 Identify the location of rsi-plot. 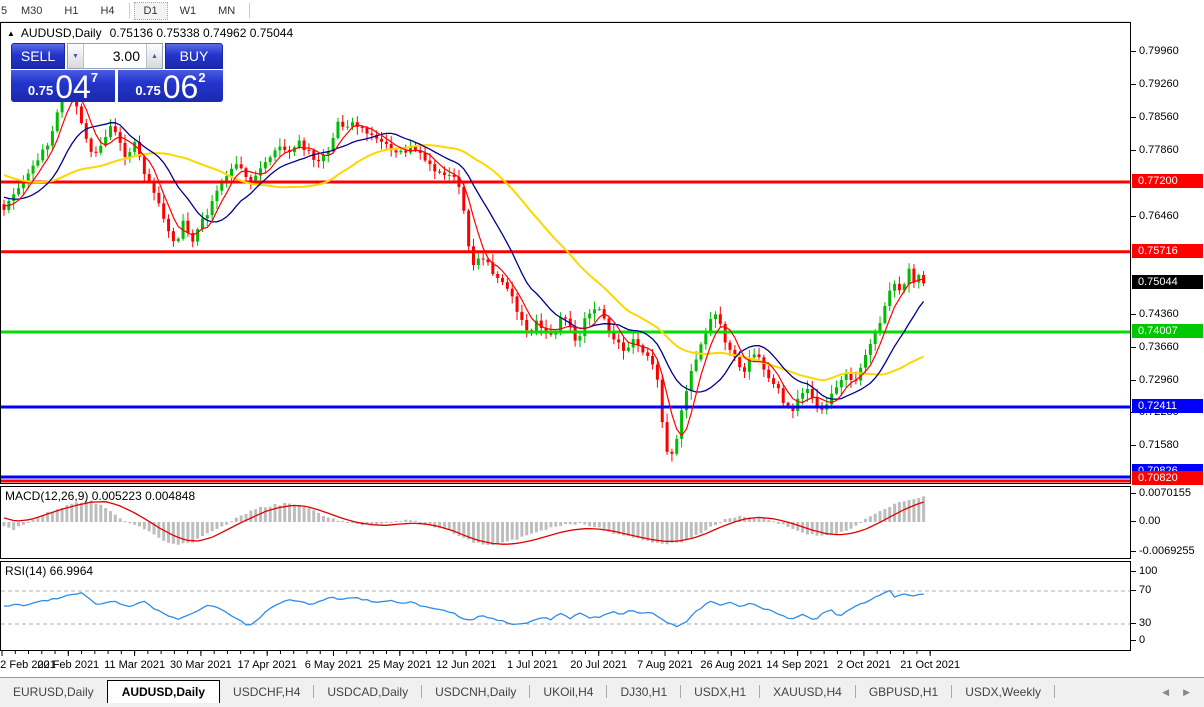
(565, 606).